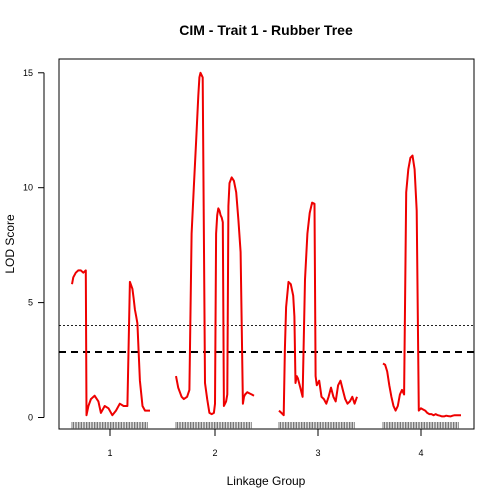 The image size is (504, 504). What do you see at coordinates (30, 418) in the screenshot?
I see `y-tick-label: 0` at bounding box center [30, 418].